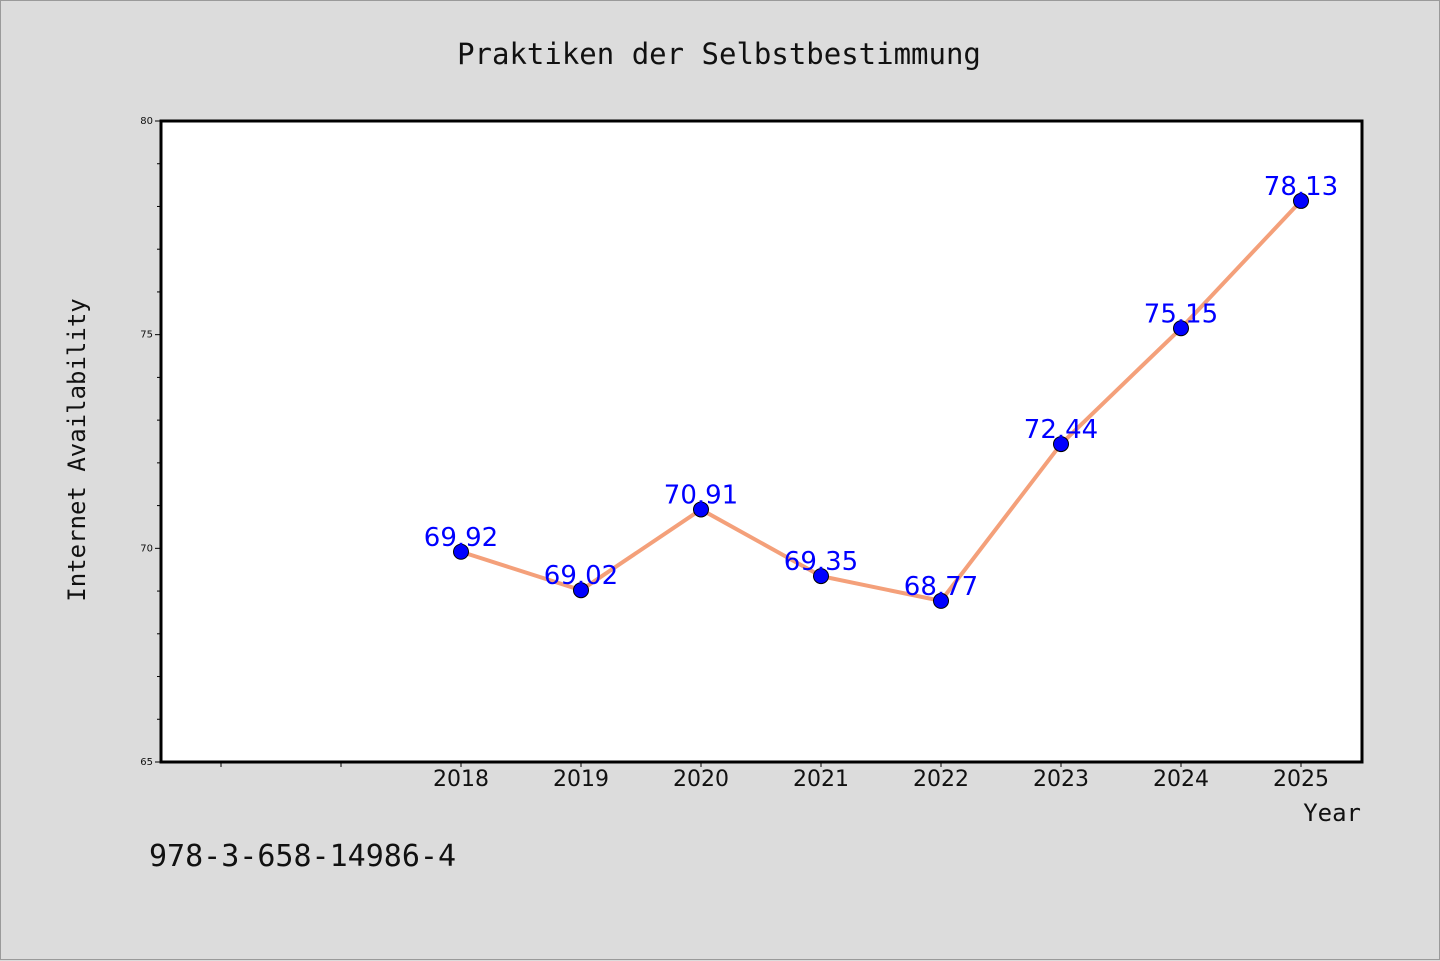 This screenshot has width=1440, height=961. I want to click on x-tick-label: 2021, so click(821, 779).